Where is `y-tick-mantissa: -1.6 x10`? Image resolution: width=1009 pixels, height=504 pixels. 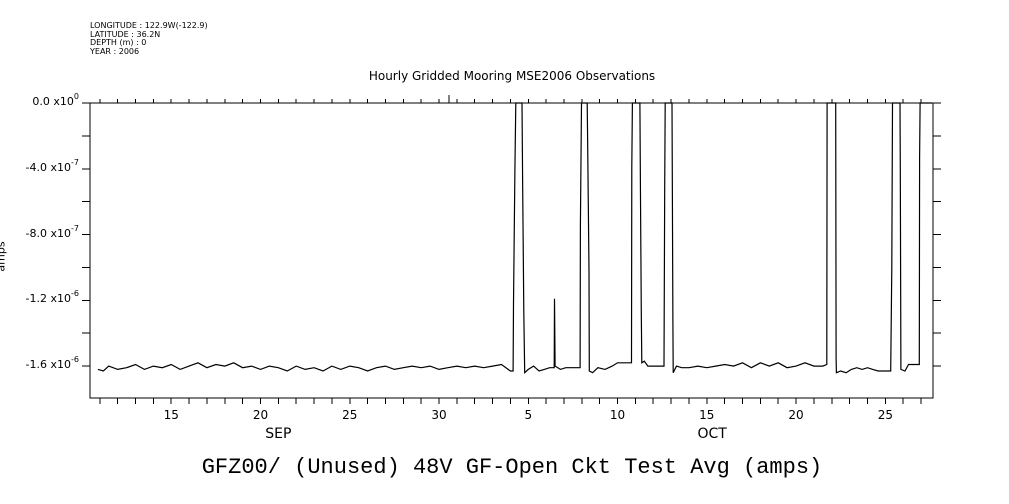 y-tick-mantissa: -1.6 x10 is located at coordinates (48, 365).